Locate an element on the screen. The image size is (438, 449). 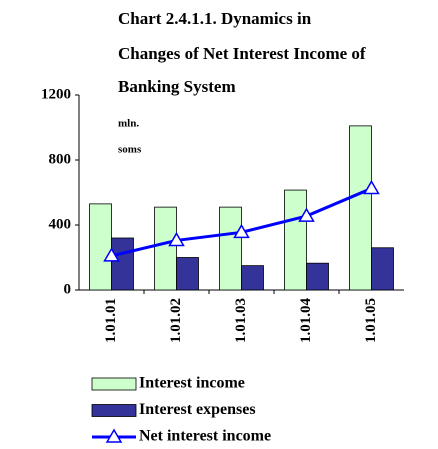
y-unit: soms is located at coordinates (130, 150).